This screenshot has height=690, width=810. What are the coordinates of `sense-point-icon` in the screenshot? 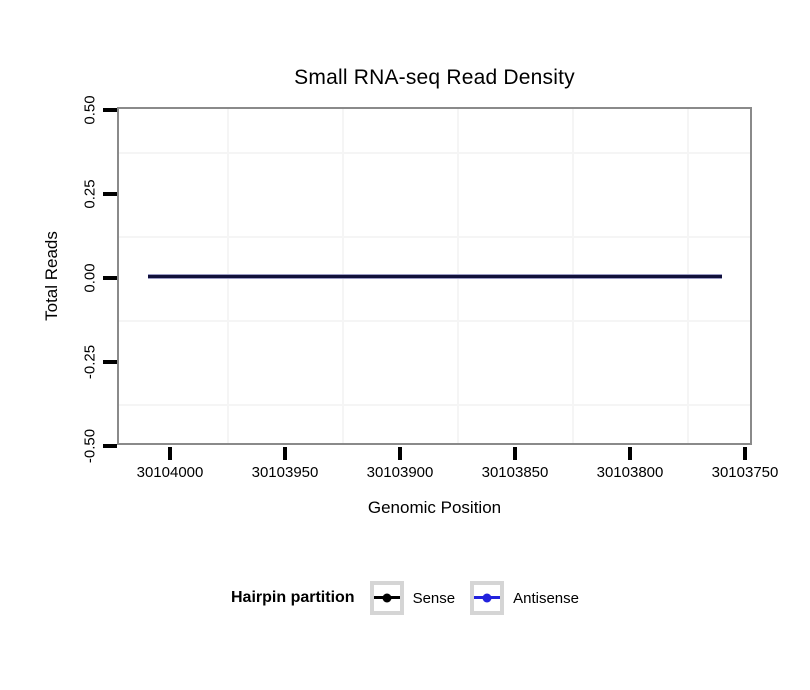 It's located at (387, 598).